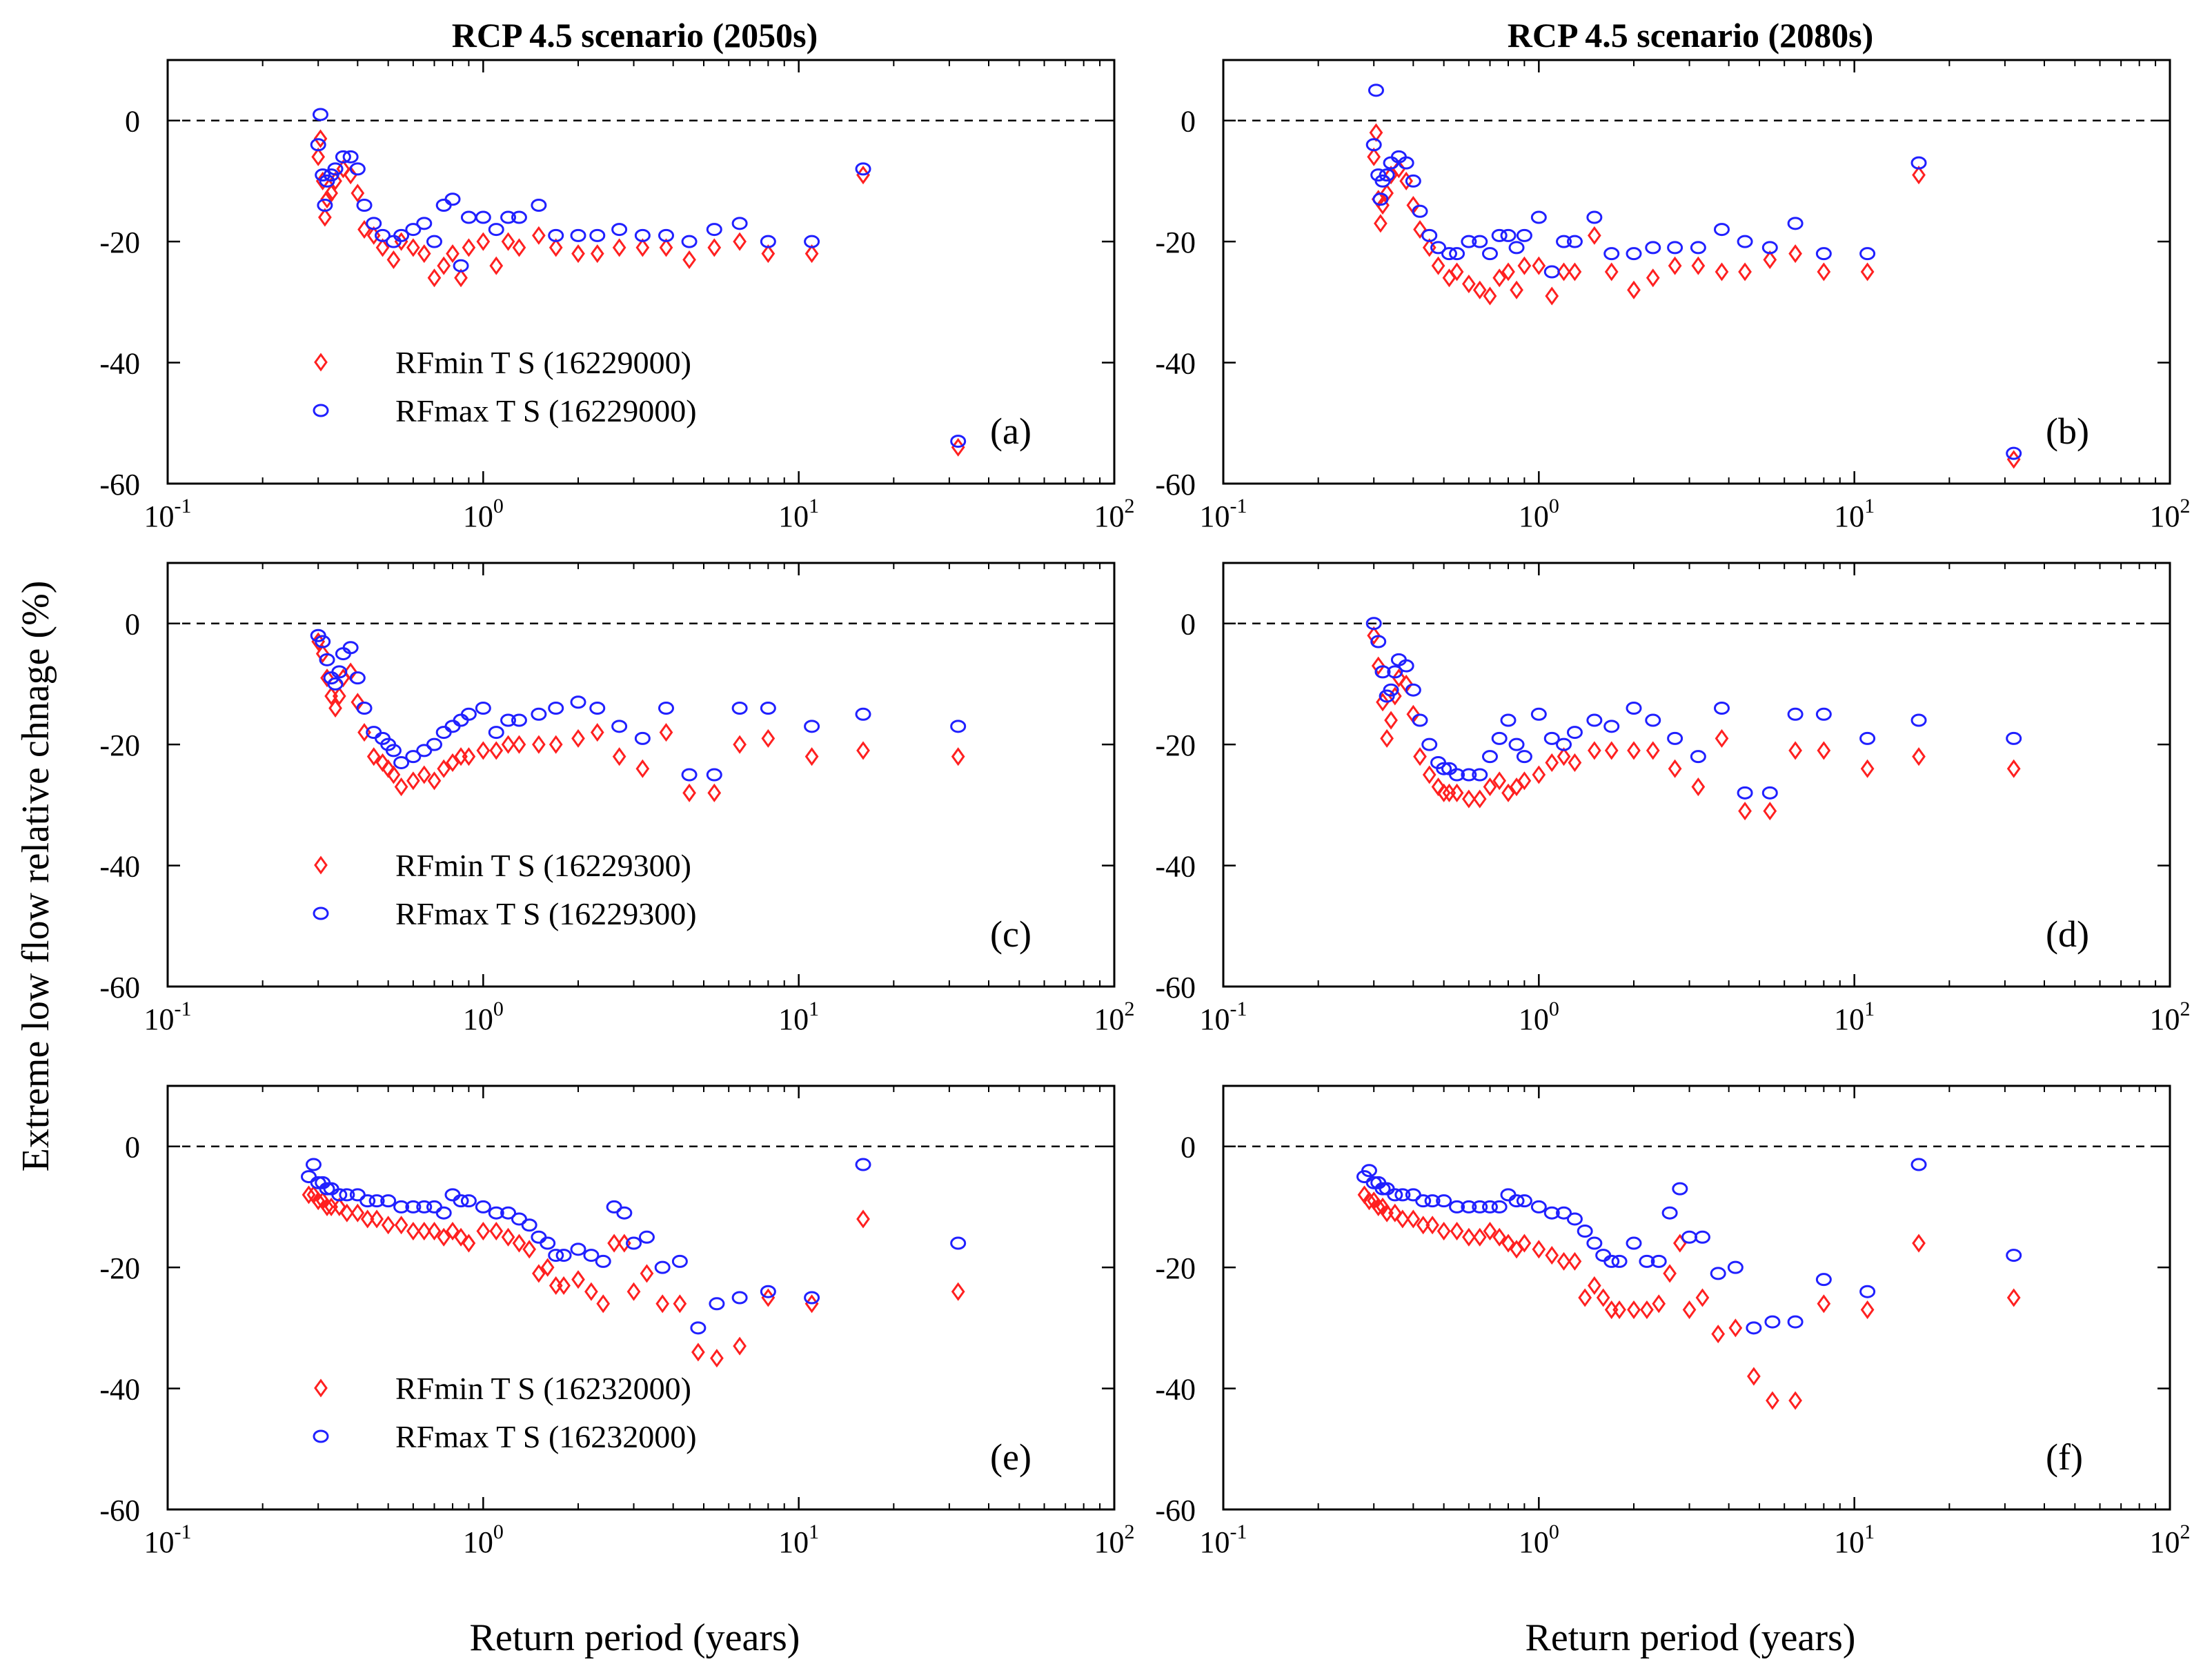 This screenshot has width=2212, height=1664. What do you see at coordinates (1690, 1638) in the screenshot?
I see `x-axis-label-right: Return period (years)` at bounding box center [1690, 1638].